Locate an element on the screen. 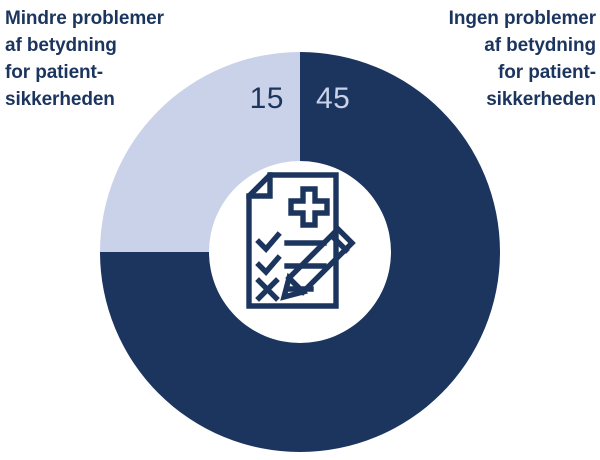 This screenshot has height=460, width=600. medical-checklist-document-with-pencil-icon is located at coordinates (300, 242).